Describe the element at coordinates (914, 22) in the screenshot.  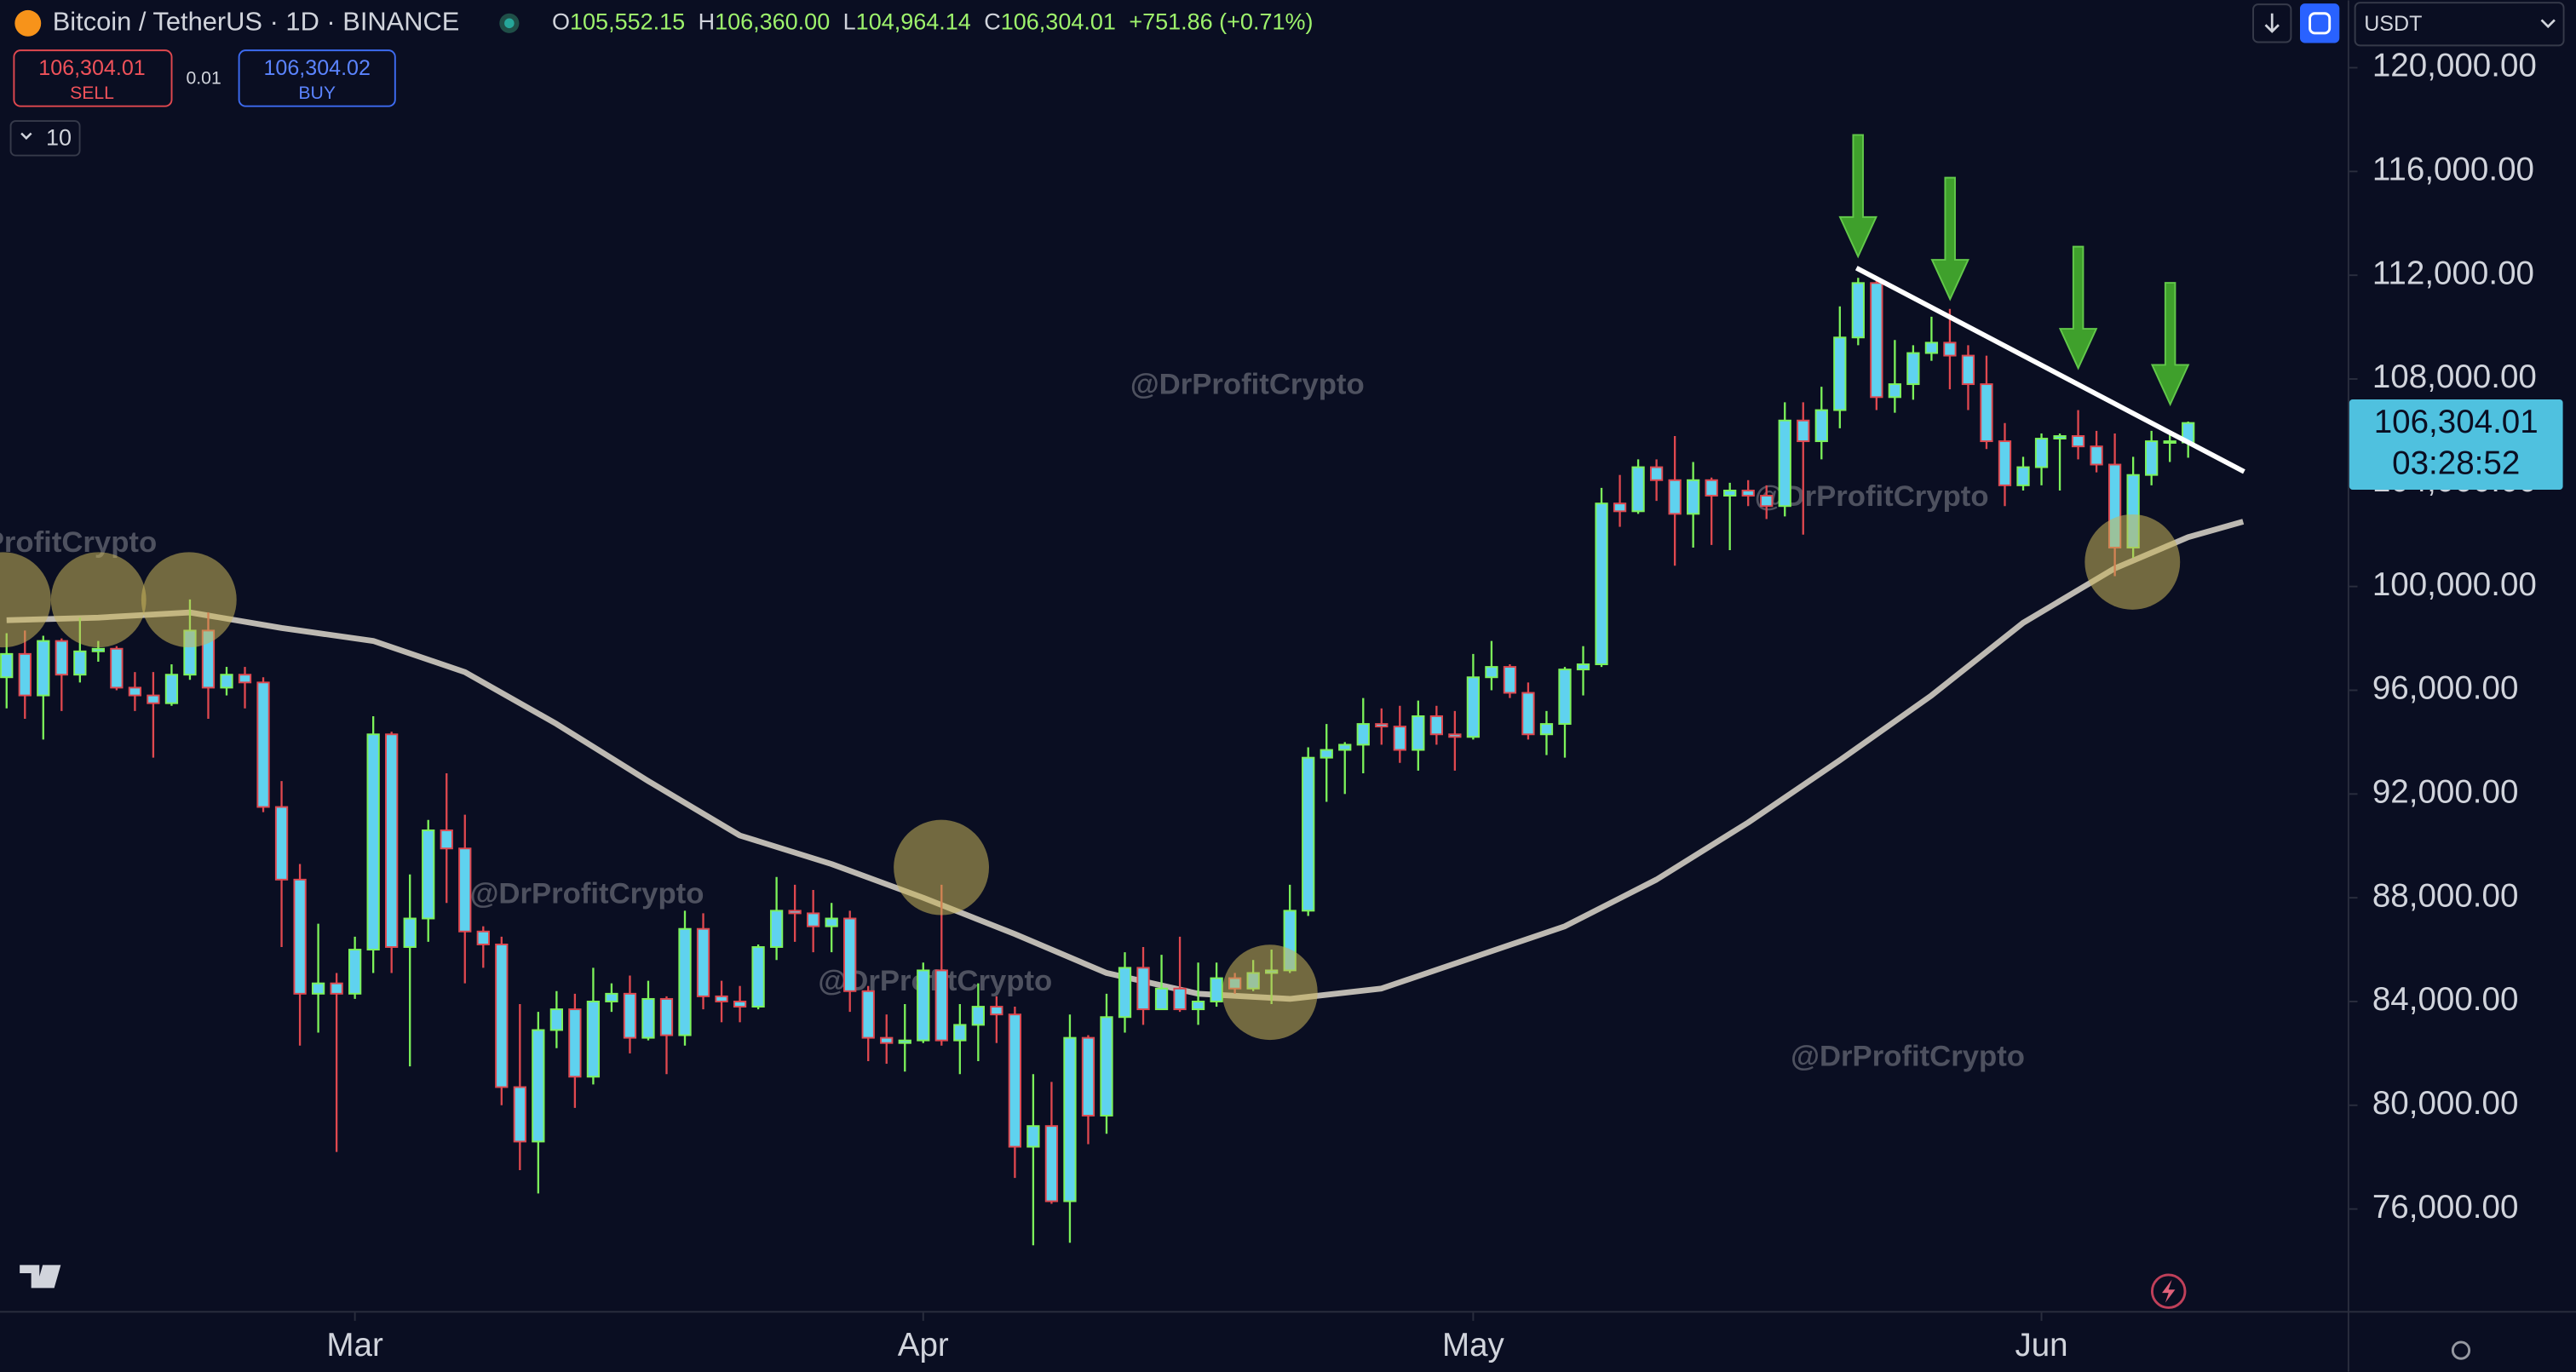
I see `ohlc-value: 104,964.14` at that location.